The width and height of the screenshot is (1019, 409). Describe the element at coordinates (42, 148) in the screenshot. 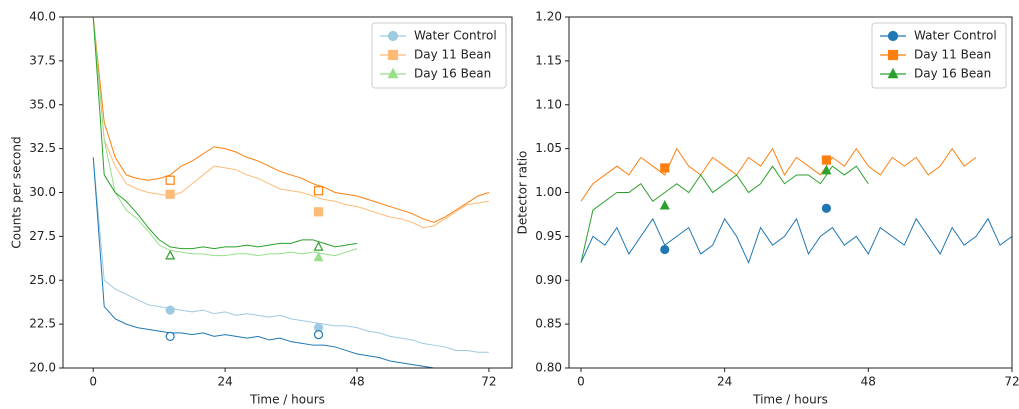

I see `y-tick-label: 32.5` at that location.